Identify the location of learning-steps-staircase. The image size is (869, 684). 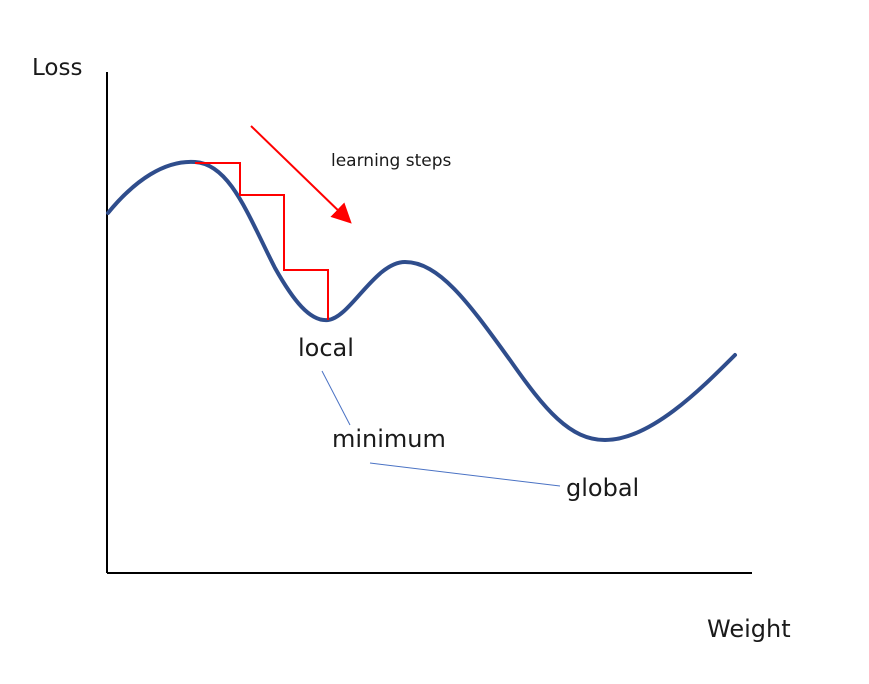
(262, 241).